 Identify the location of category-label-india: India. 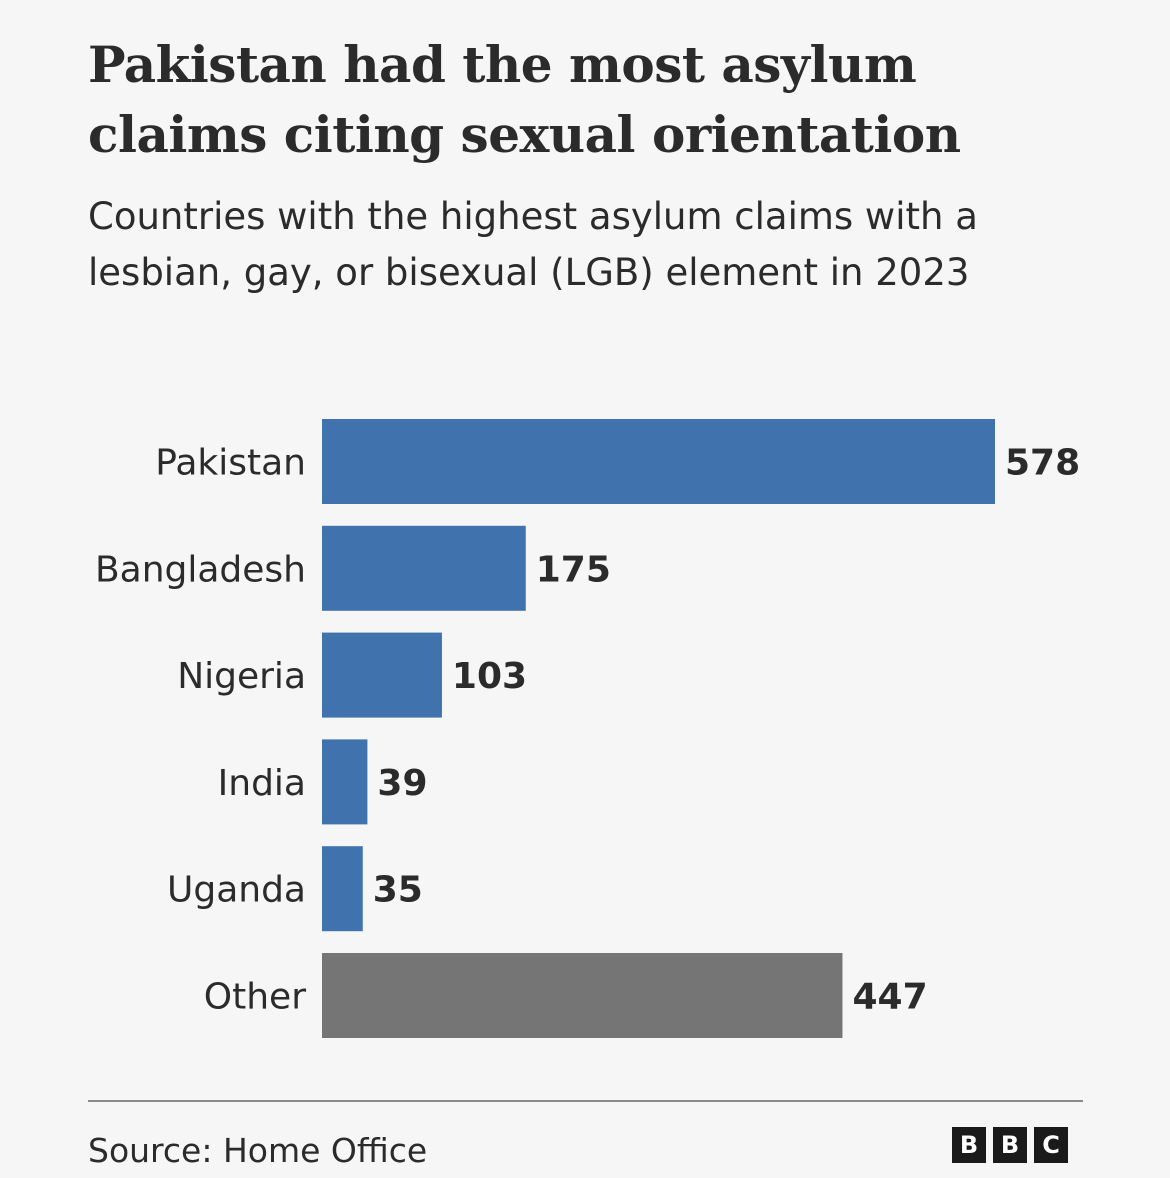
(262, 783).